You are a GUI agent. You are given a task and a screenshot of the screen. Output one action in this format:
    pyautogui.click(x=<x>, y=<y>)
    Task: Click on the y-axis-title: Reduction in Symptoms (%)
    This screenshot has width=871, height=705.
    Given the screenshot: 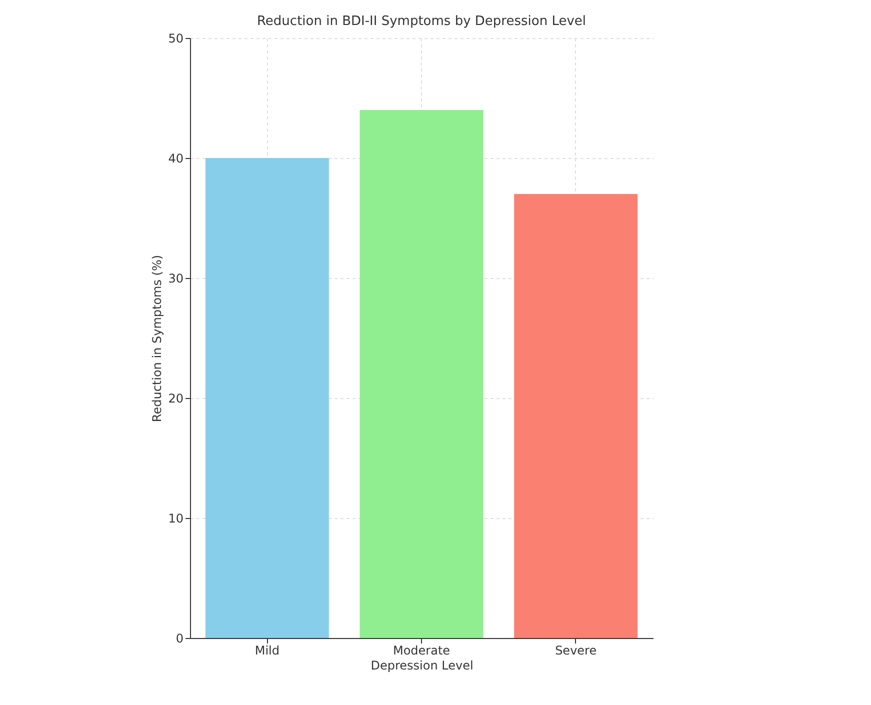 What is the action you would take?
    pyautogui.click(x=157, y=338)
    